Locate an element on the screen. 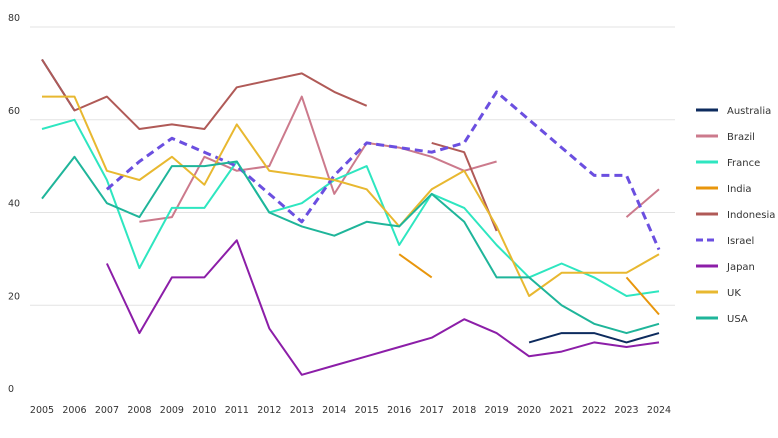 The height and width of the screenshot is (438, 778). legend-item-usa: USA is located at coordinates (722, 319).